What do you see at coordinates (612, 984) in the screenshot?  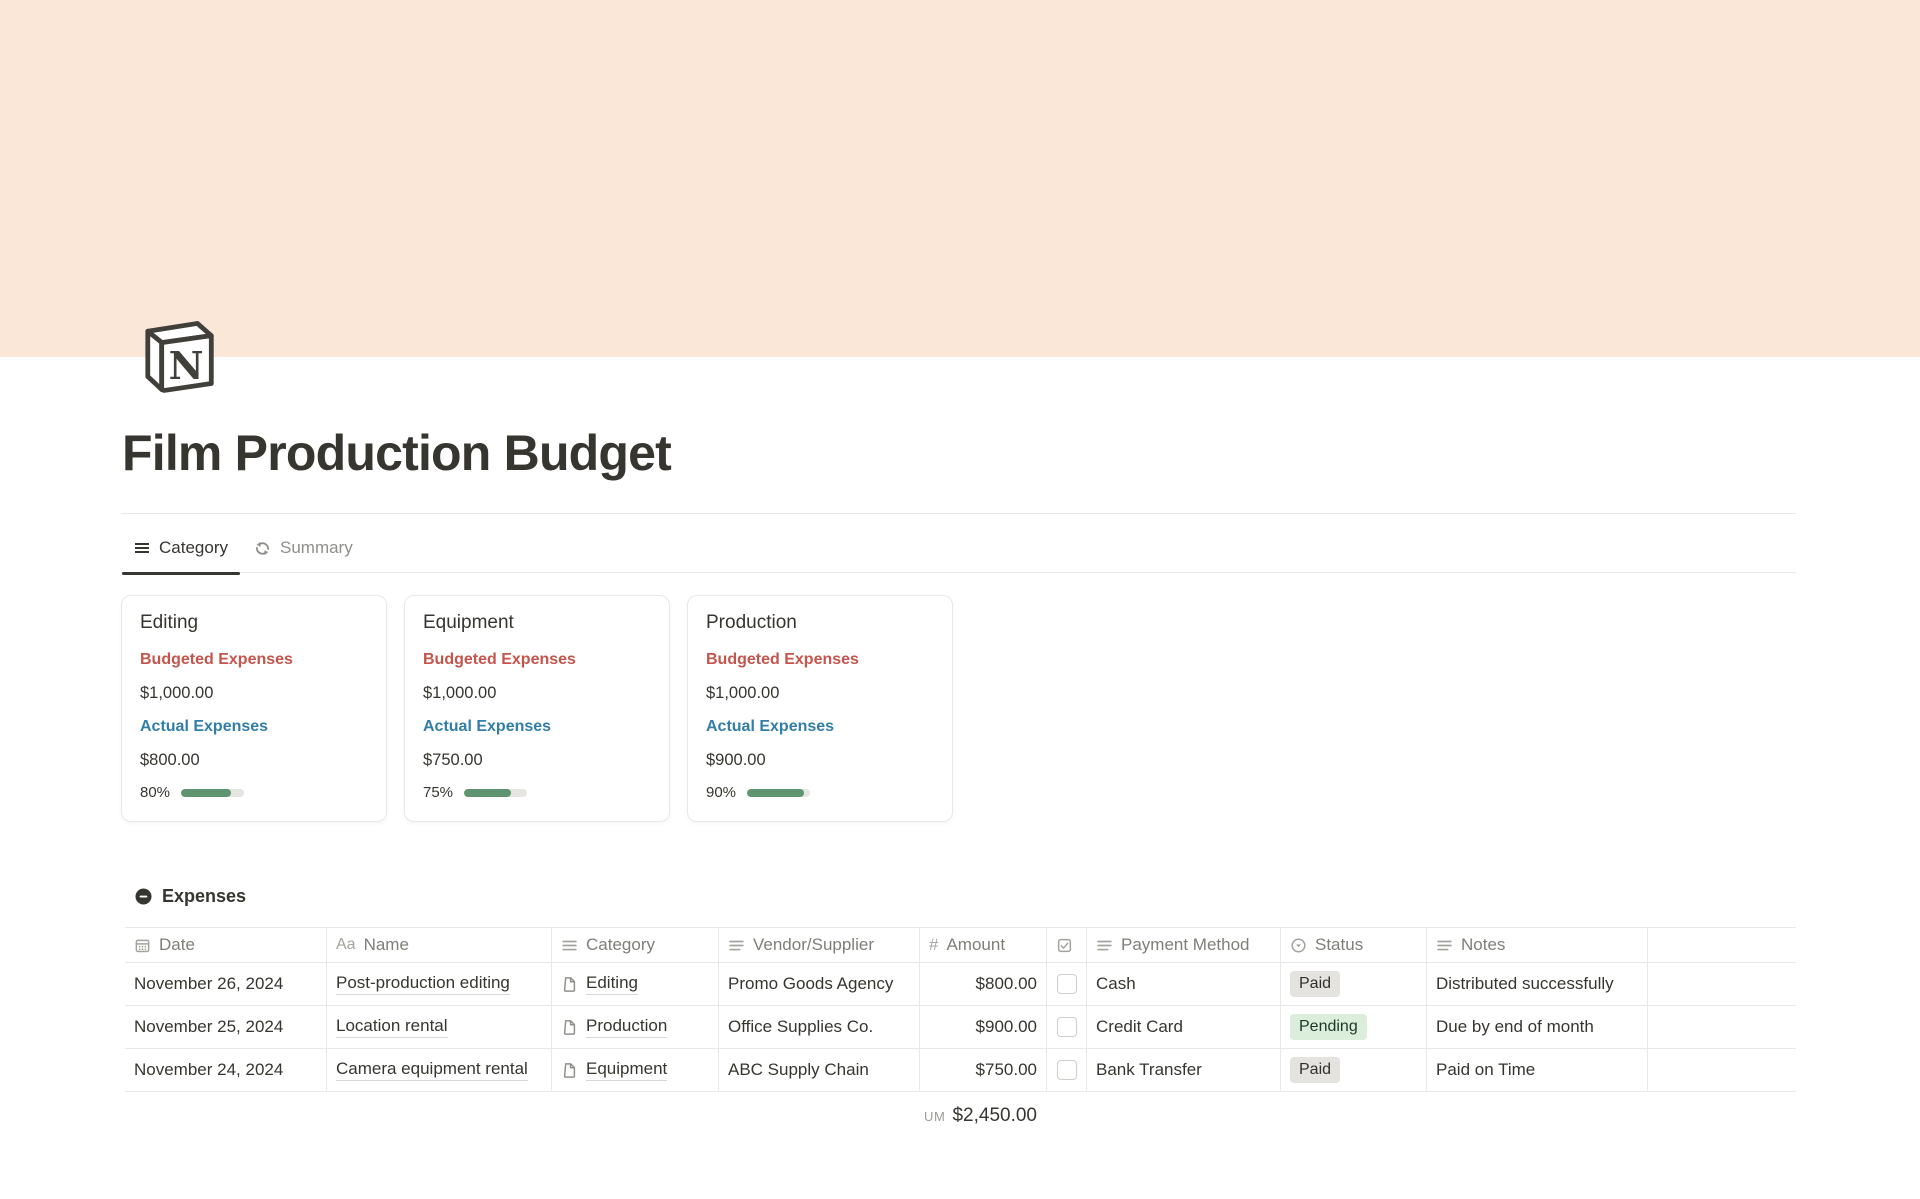 I see `relation-link: Editing` at bounding box center [612, 984].